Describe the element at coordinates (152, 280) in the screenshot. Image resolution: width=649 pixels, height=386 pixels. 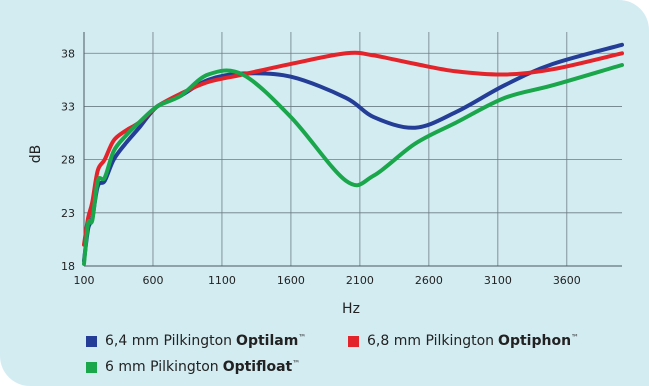
I see `x-tick-label: 600` at that location.